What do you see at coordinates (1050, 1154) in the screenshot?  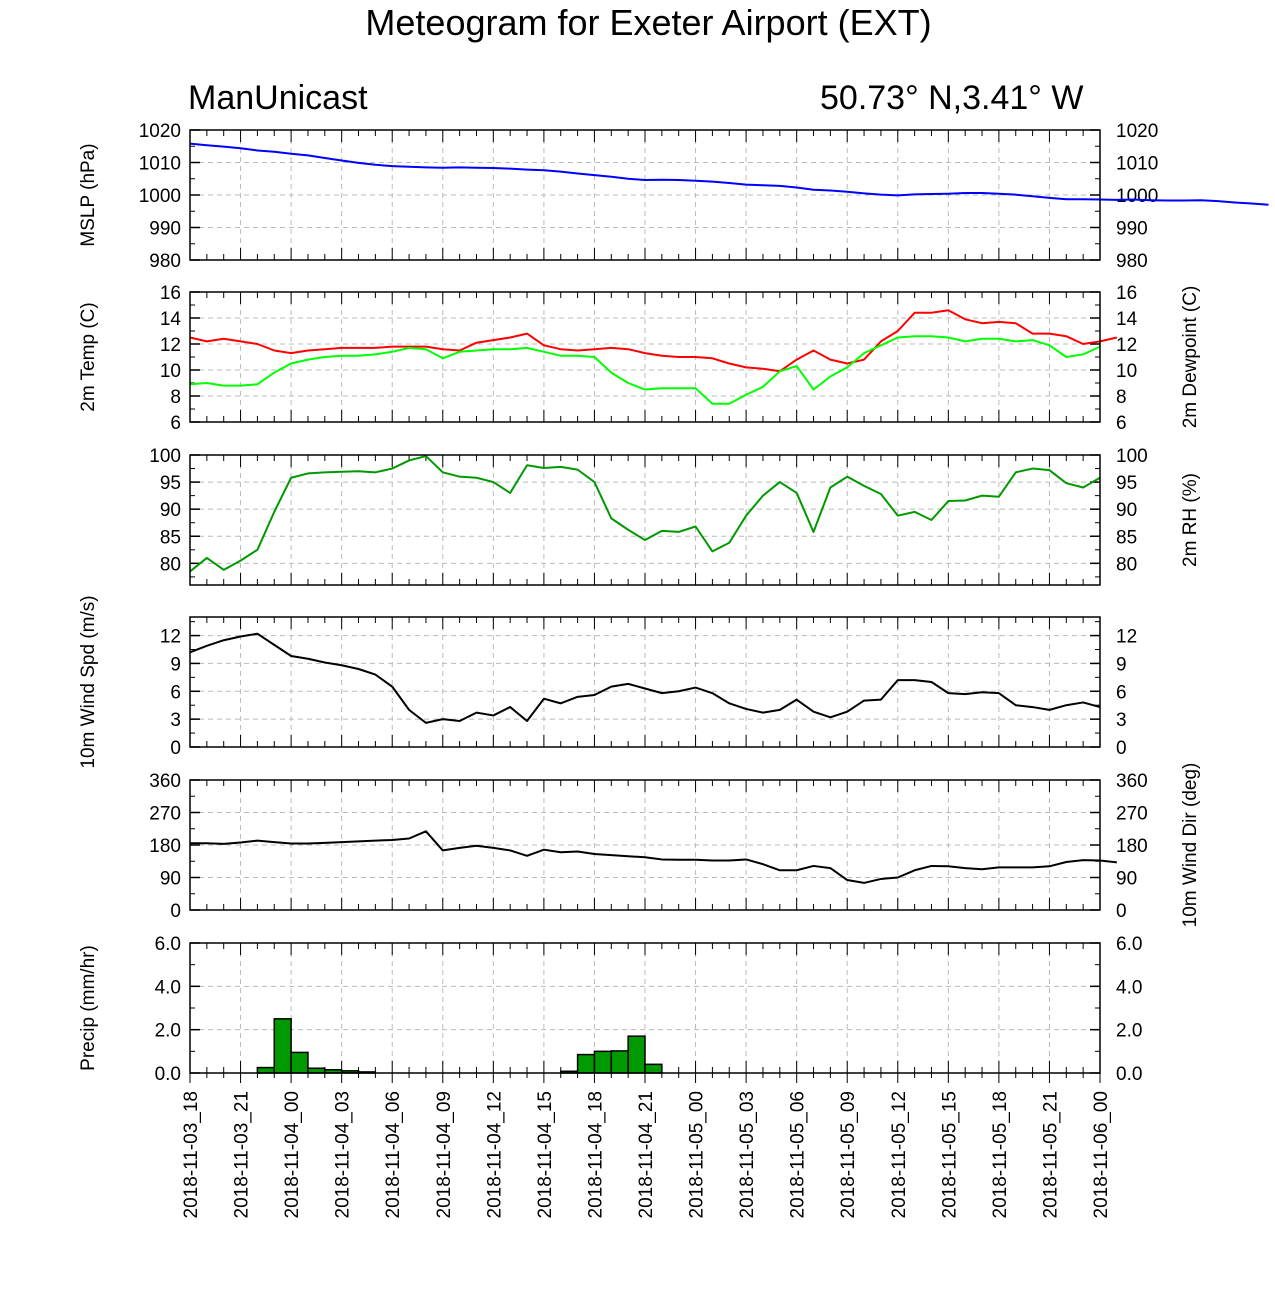 I see `x-tick-label: 2018-11-05_21` at bounding box center [1050, 1154].